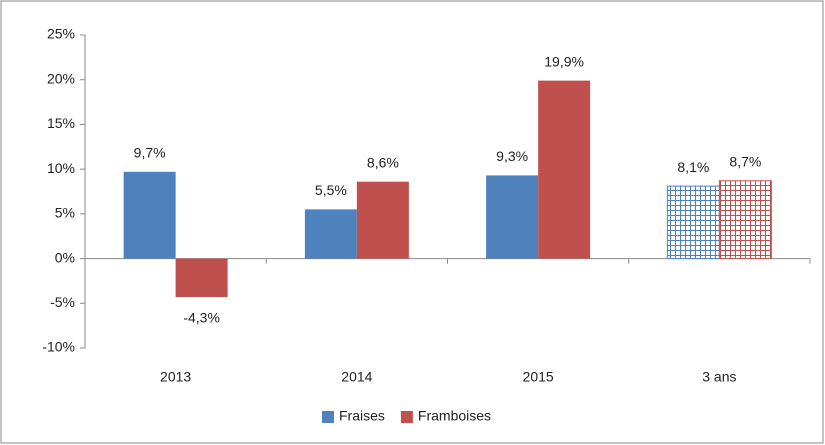 This screenshot has height=445, width=825. Describe the element at coordinates (150, 153) in the screenshot. I see `value-label: 9,7%` at that location.